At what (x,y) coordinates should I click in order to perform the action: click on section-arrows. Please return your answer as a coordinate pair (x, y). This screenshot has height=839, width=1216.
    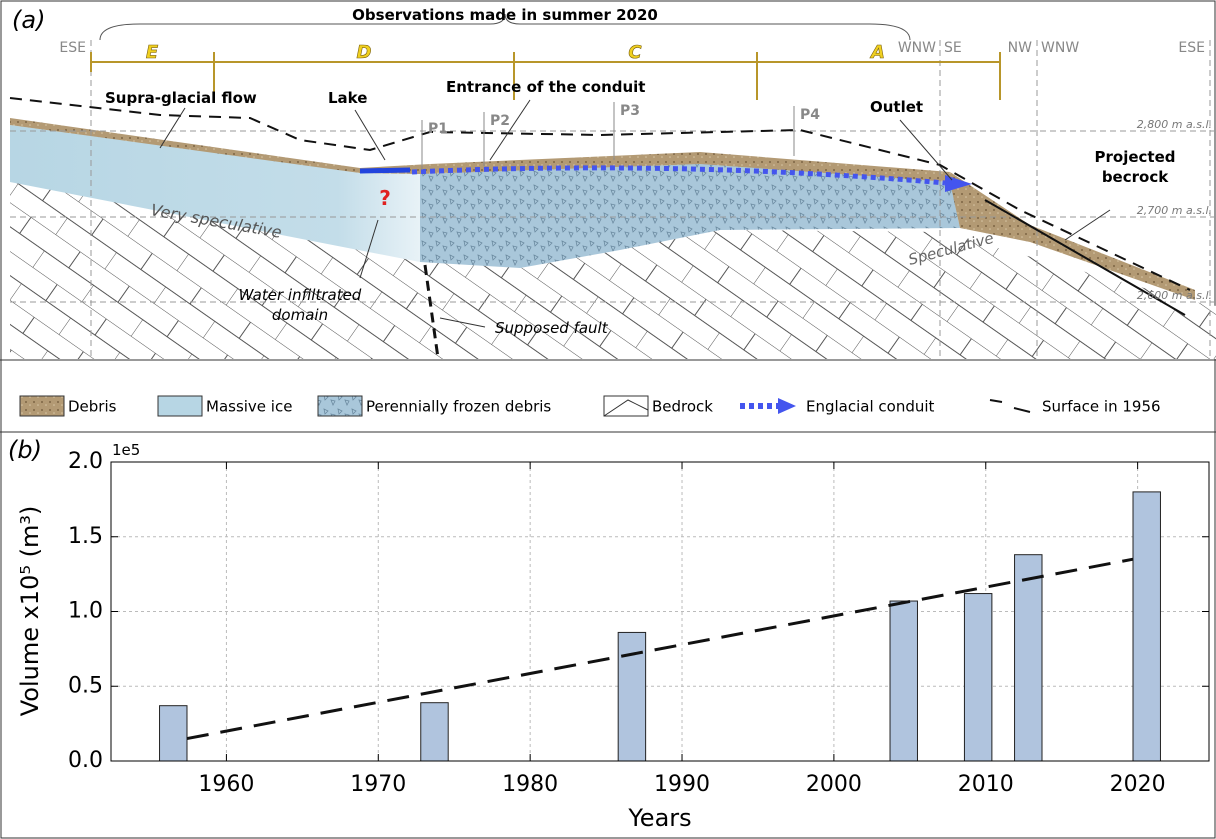
    Looking at the image, I should click on (545, 76).